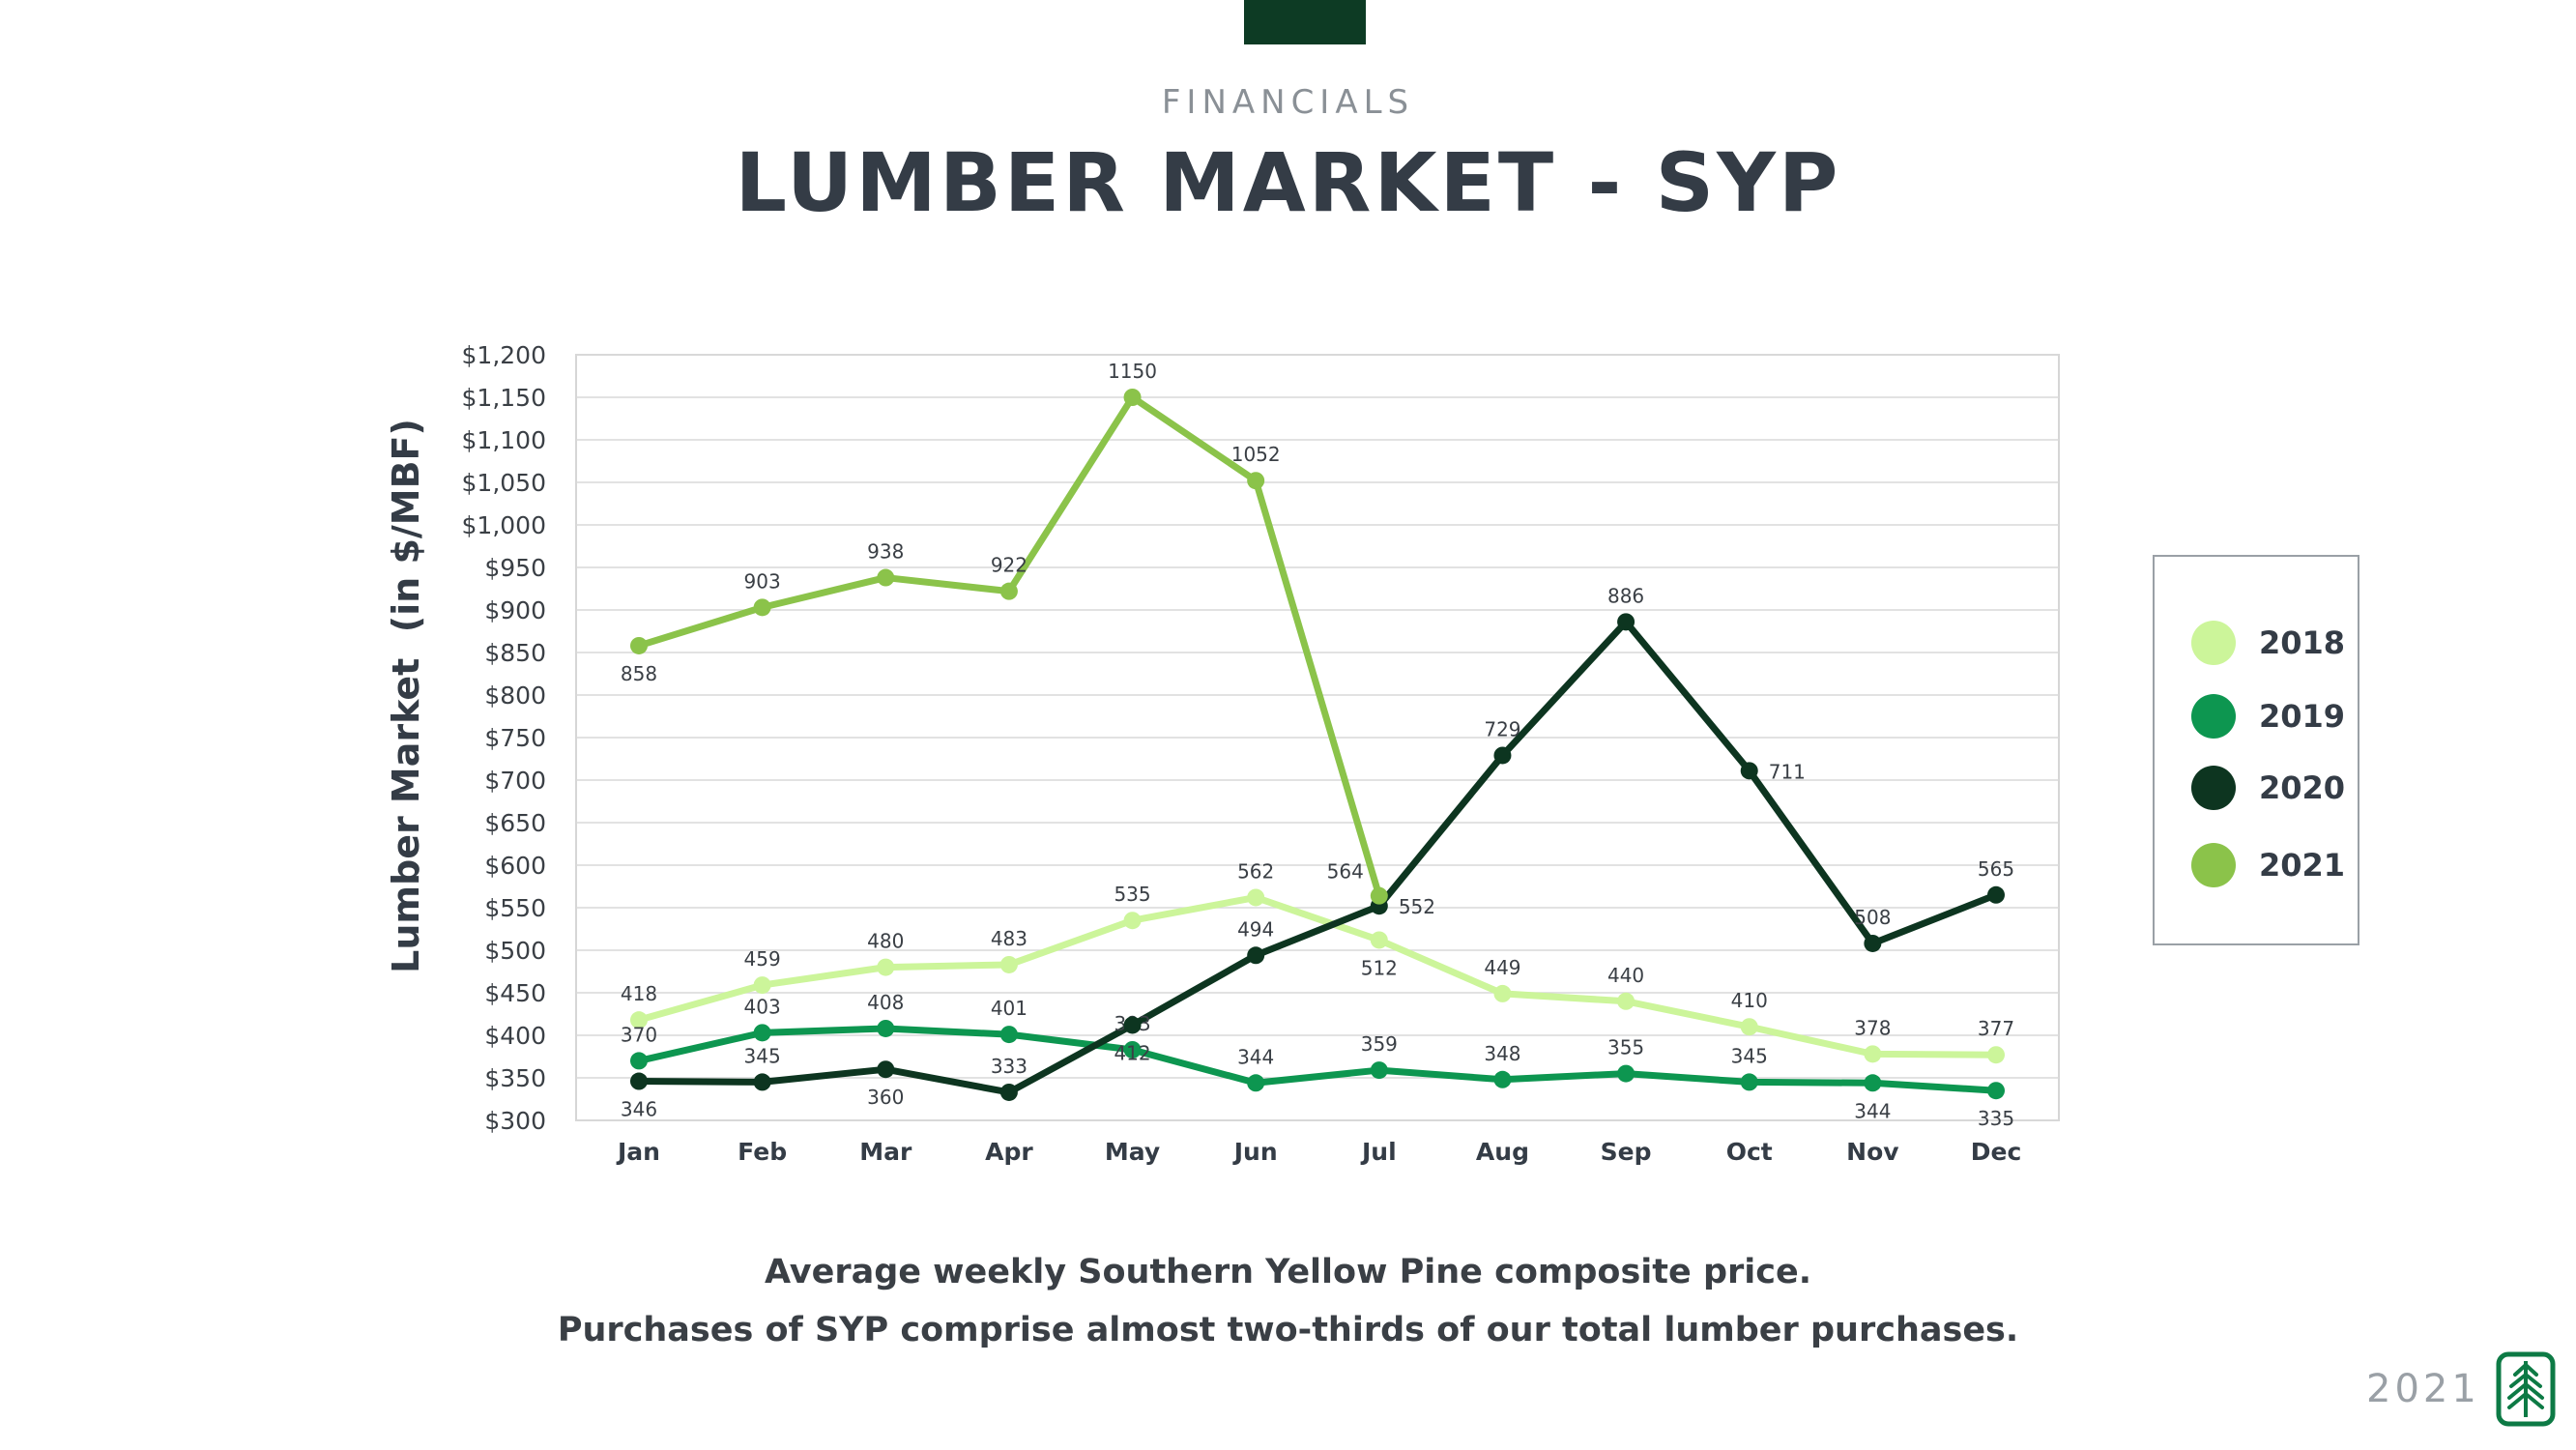 Image resolution: width=2576 pixels, height=1450 pixels. What do you see at coordinates (1749, 1152) in the screenshot?
I see `x-tick-label: Oct` at bounding box center [1749, 1152].